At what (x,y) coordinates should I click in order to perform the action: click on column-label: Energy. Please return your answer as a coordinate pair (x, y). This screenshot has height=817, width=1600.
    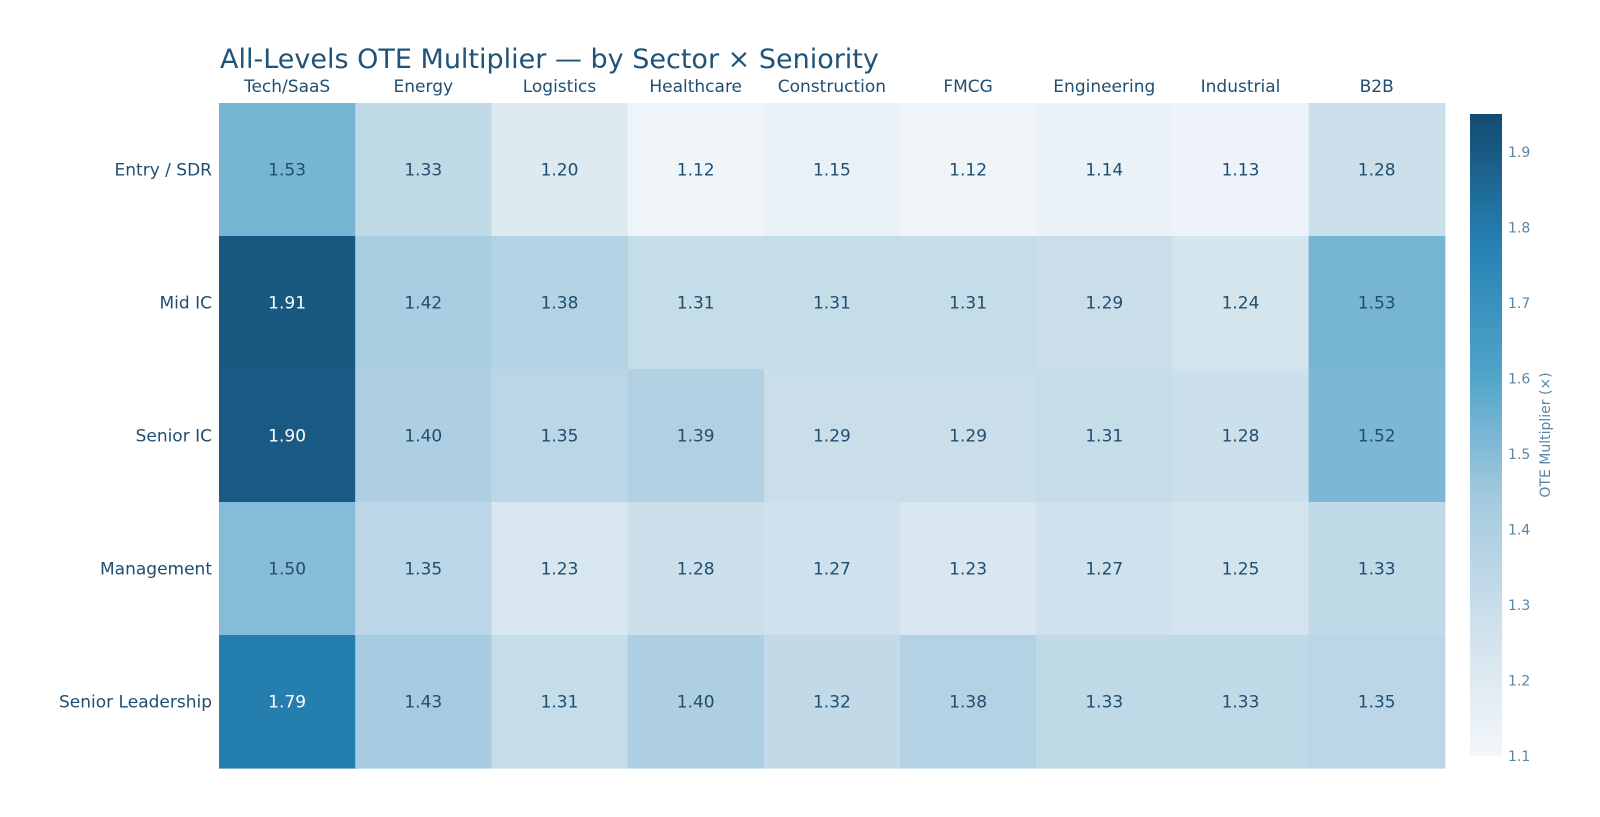
    Looking at the image, I should click on (424, 87).